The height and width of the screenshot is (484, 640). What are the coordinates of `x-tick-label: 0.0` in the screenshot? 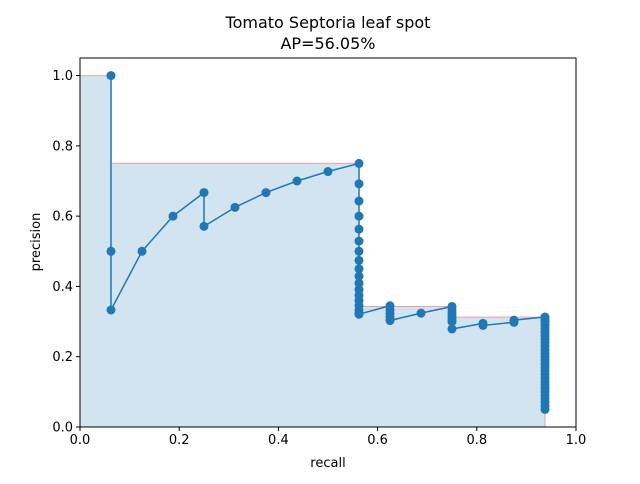 It's located at (80, 440).